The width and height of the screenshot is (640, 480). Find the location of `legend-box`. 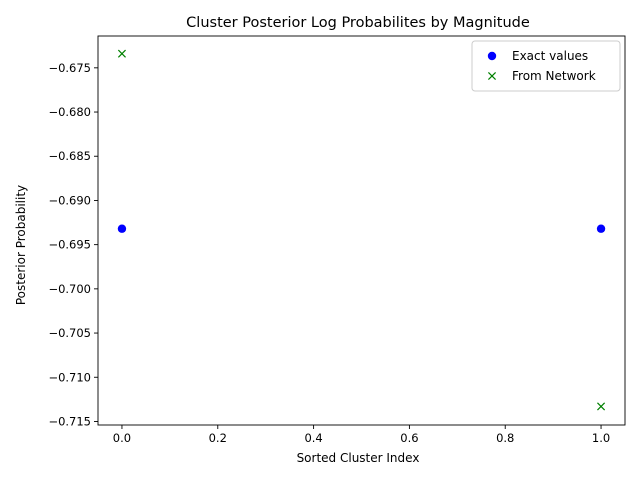

legend-box is located at coordinates (546, 66).